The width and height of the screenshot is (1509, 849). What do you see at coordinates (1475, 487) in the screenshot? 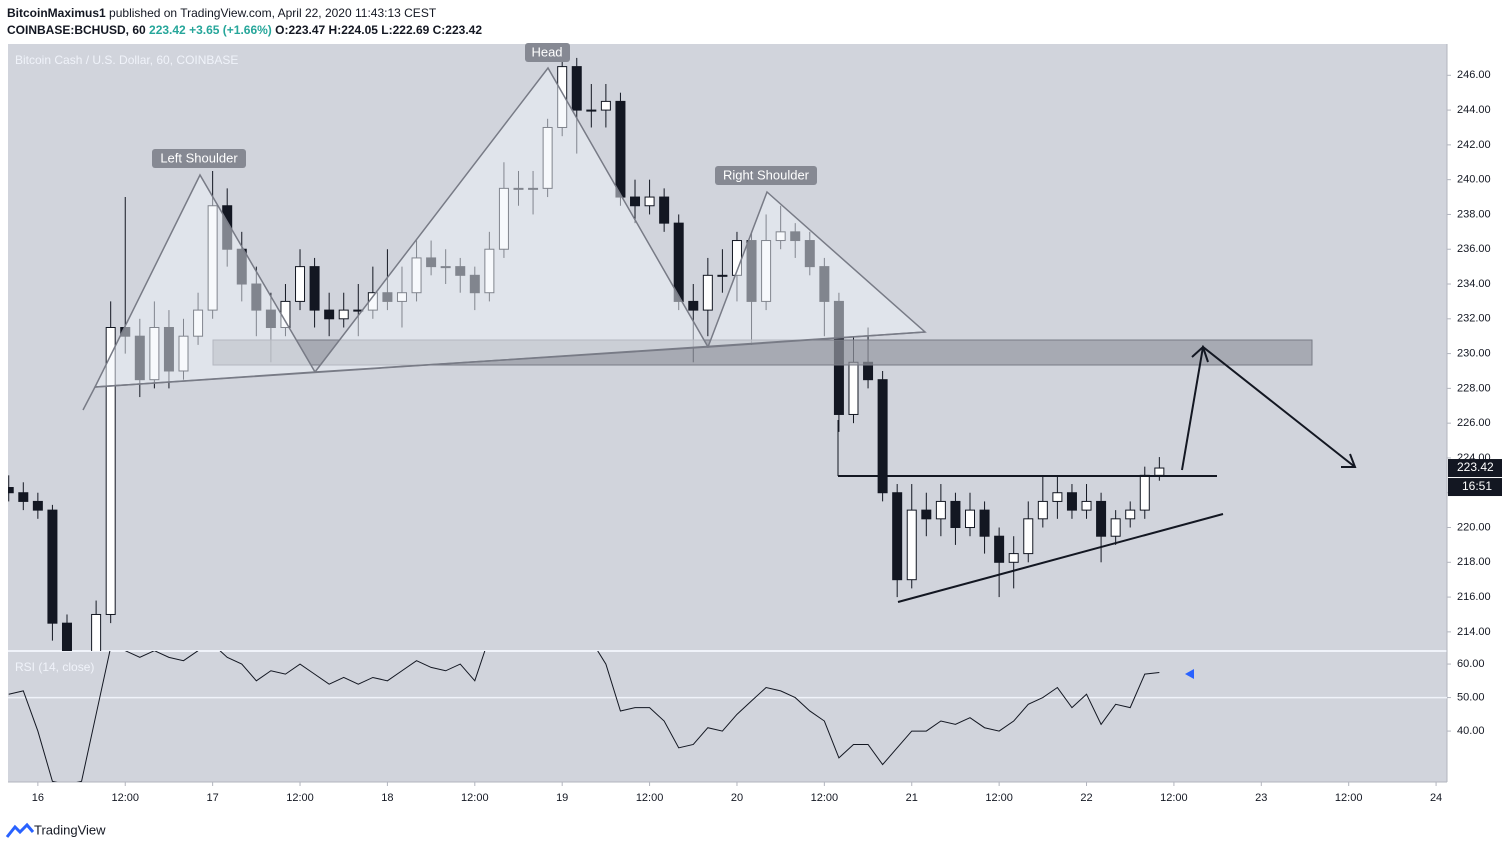
I see `countdown-tag` at bounding box center [1475, 487].